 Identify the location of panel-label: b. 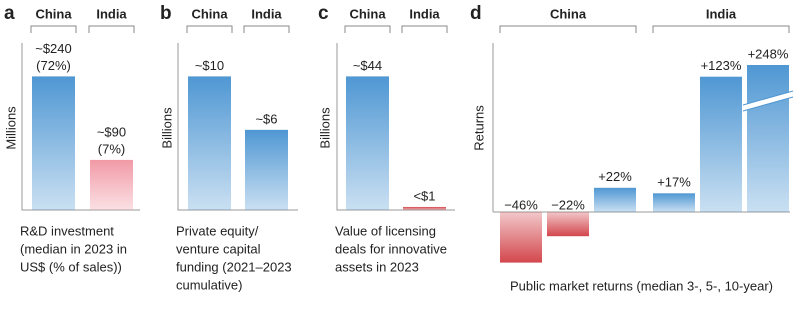
(166, 13).